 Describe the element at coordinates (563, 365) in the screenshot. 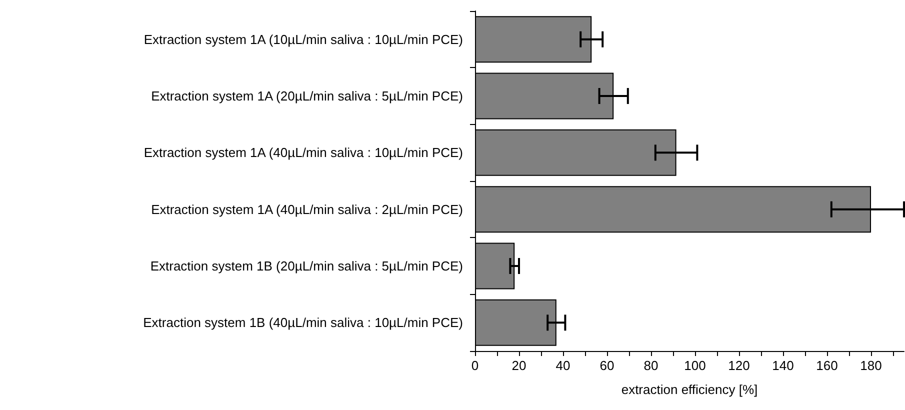

I see `x-tick-label: 40` at that location.